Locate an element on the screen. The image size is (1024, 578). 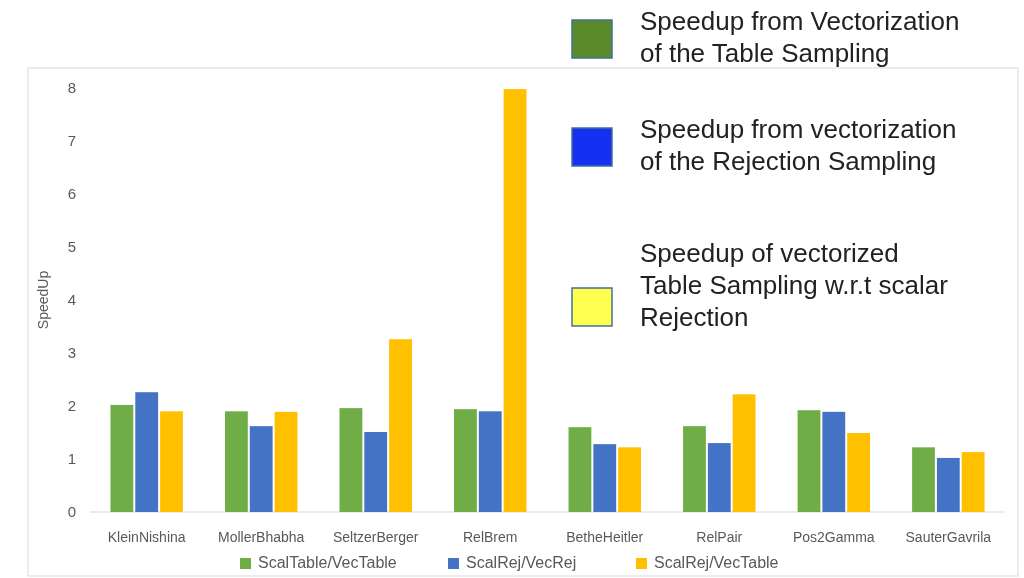
x-tick-label: SauterGavrila is located at coordinates (948, 537).